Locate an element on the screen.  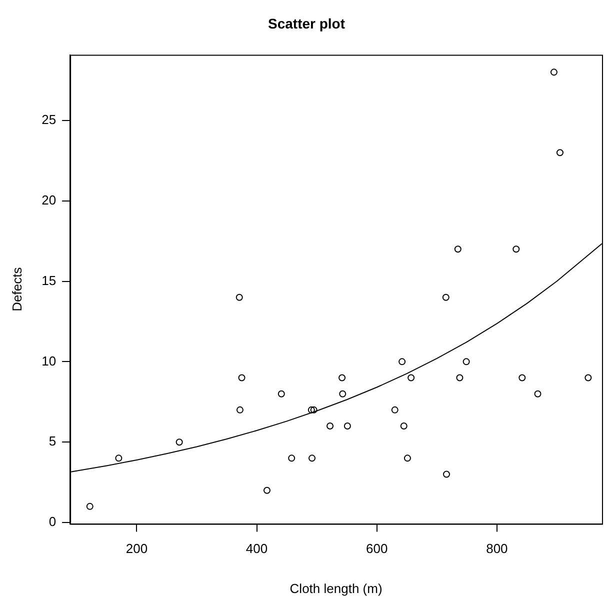
x-tick-label: 600 is located at coordinates (377, 548).